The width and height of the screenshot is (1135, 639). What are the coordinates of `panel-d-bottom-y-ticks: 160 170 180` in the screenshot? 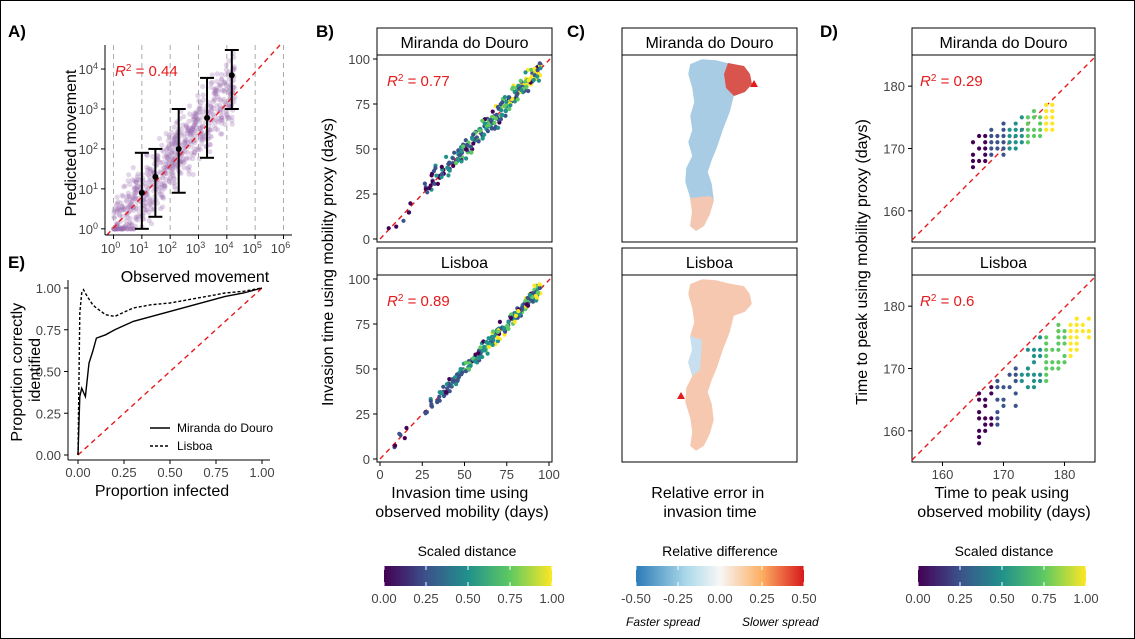 It's located at (897, 369).